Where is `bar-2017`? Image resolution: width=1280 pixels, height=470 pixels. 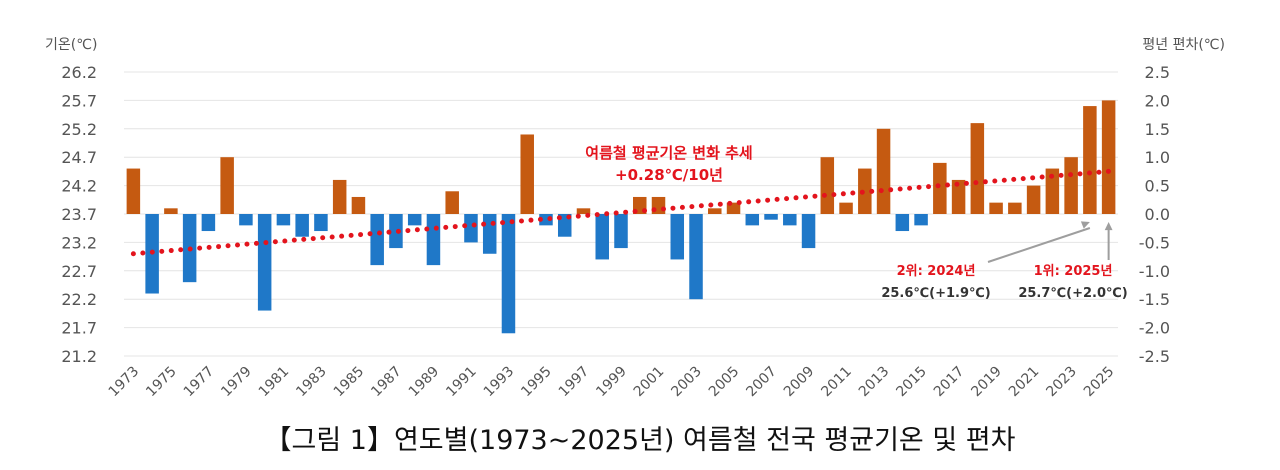
bar-2017 is located at coordinates (958, 196).